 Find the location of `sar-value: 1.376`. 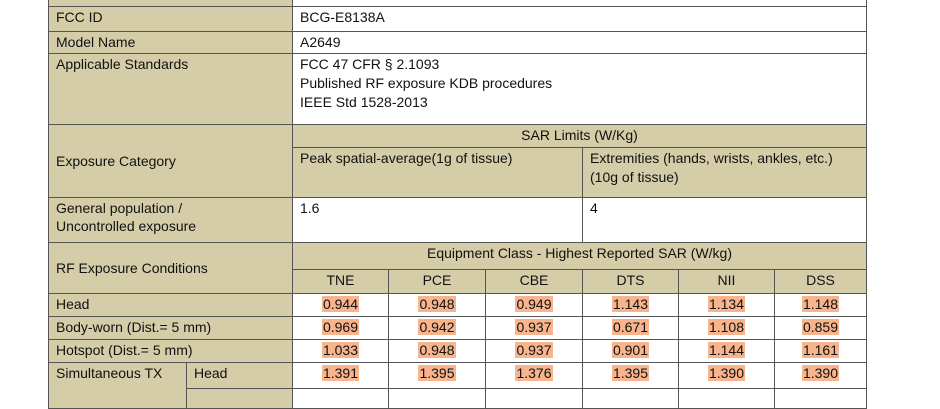

sar-value: 1.376 is located at coordinates (534, 373).